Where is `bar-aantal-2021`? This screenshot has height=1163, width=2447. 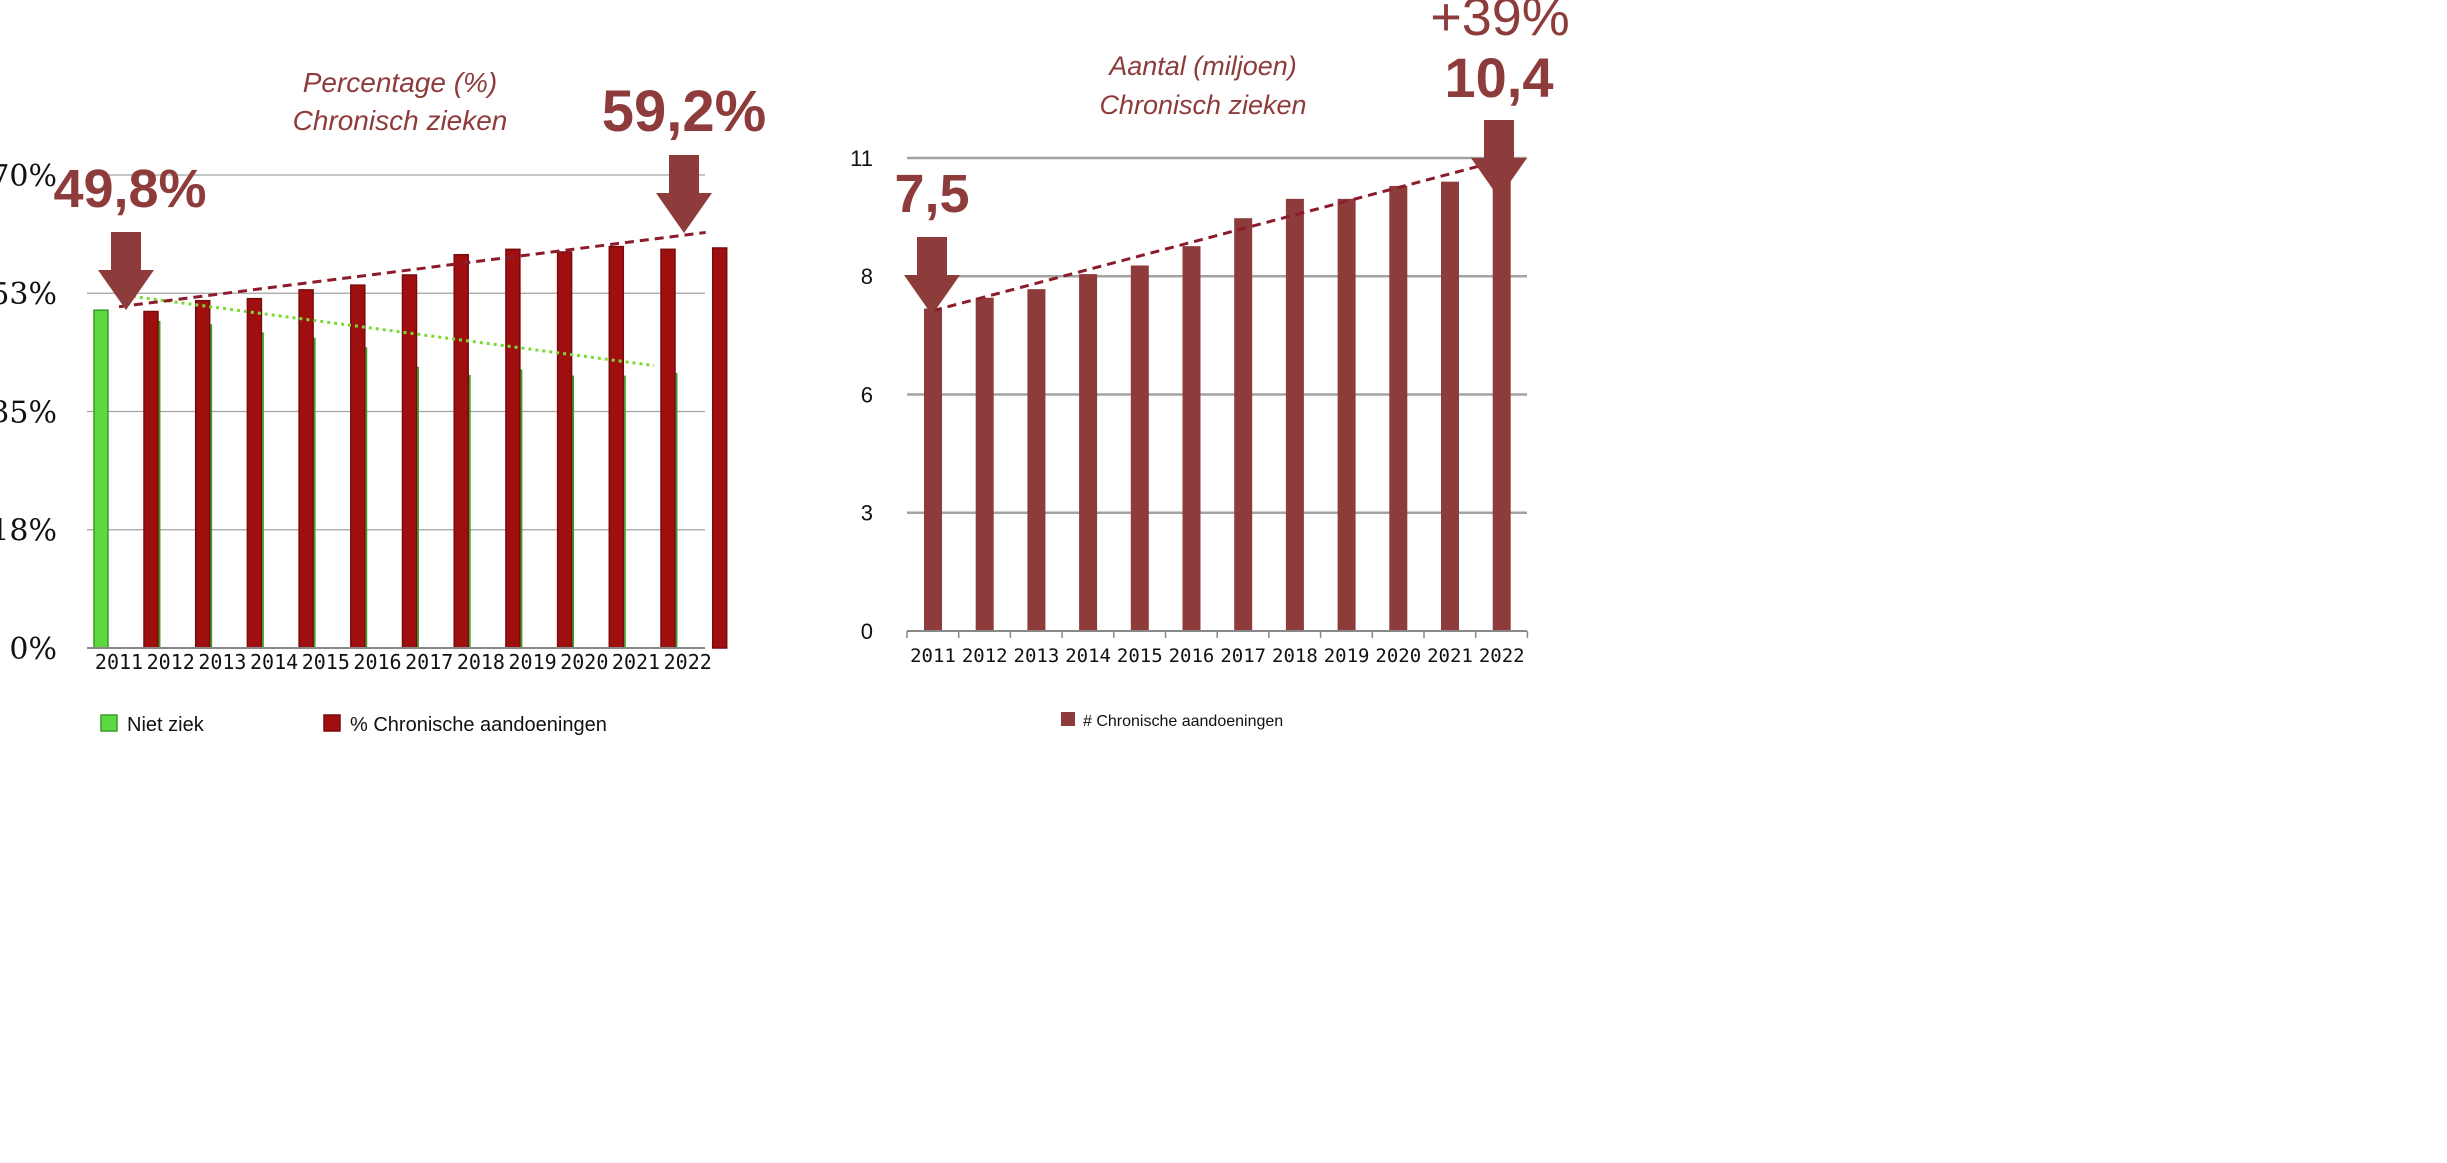
bar-aantal-2021 is located at coordinates (1450, 406).